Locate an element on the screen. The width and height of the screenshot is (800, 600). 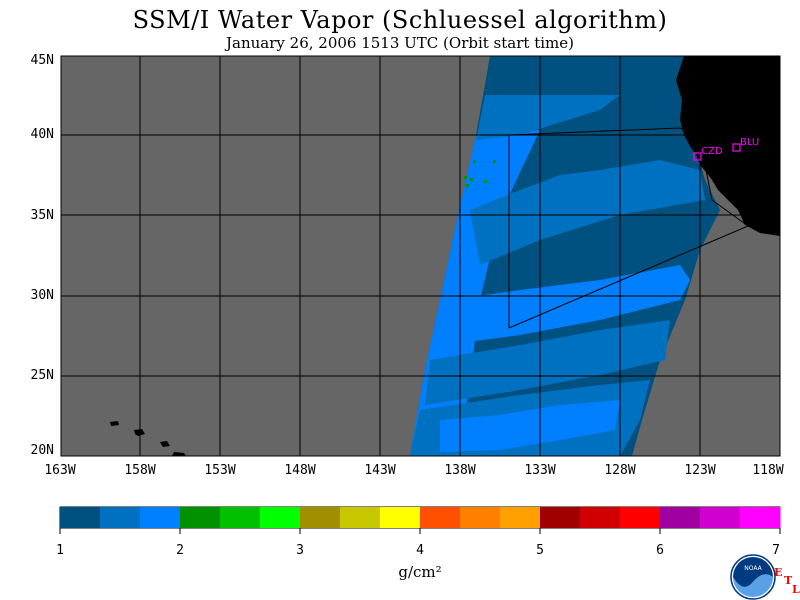
lon-label-133w: 133W is located at coordinates (540, 470).